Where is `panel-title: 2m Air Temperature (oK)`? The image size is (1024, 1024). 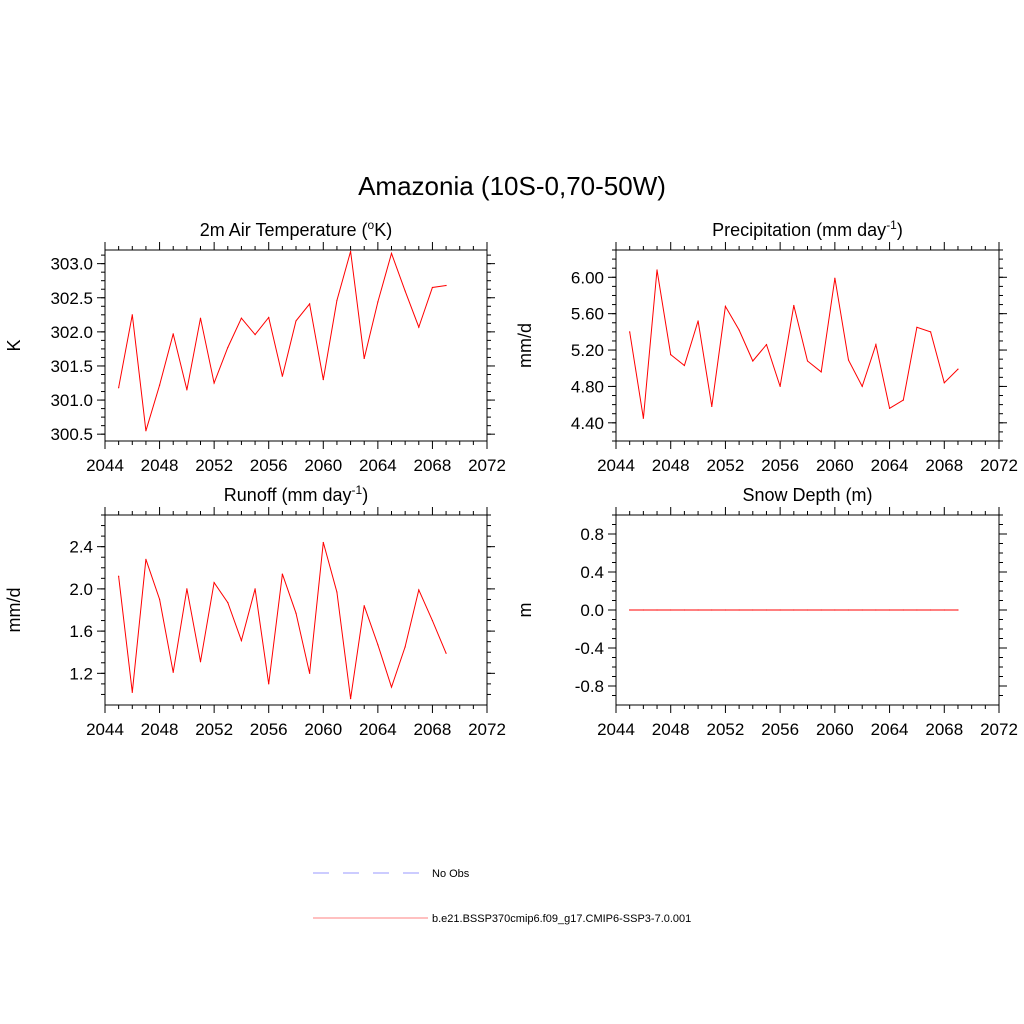 panel-title: 2m Air Temperature (oK) is located at coordinates (296, 229).